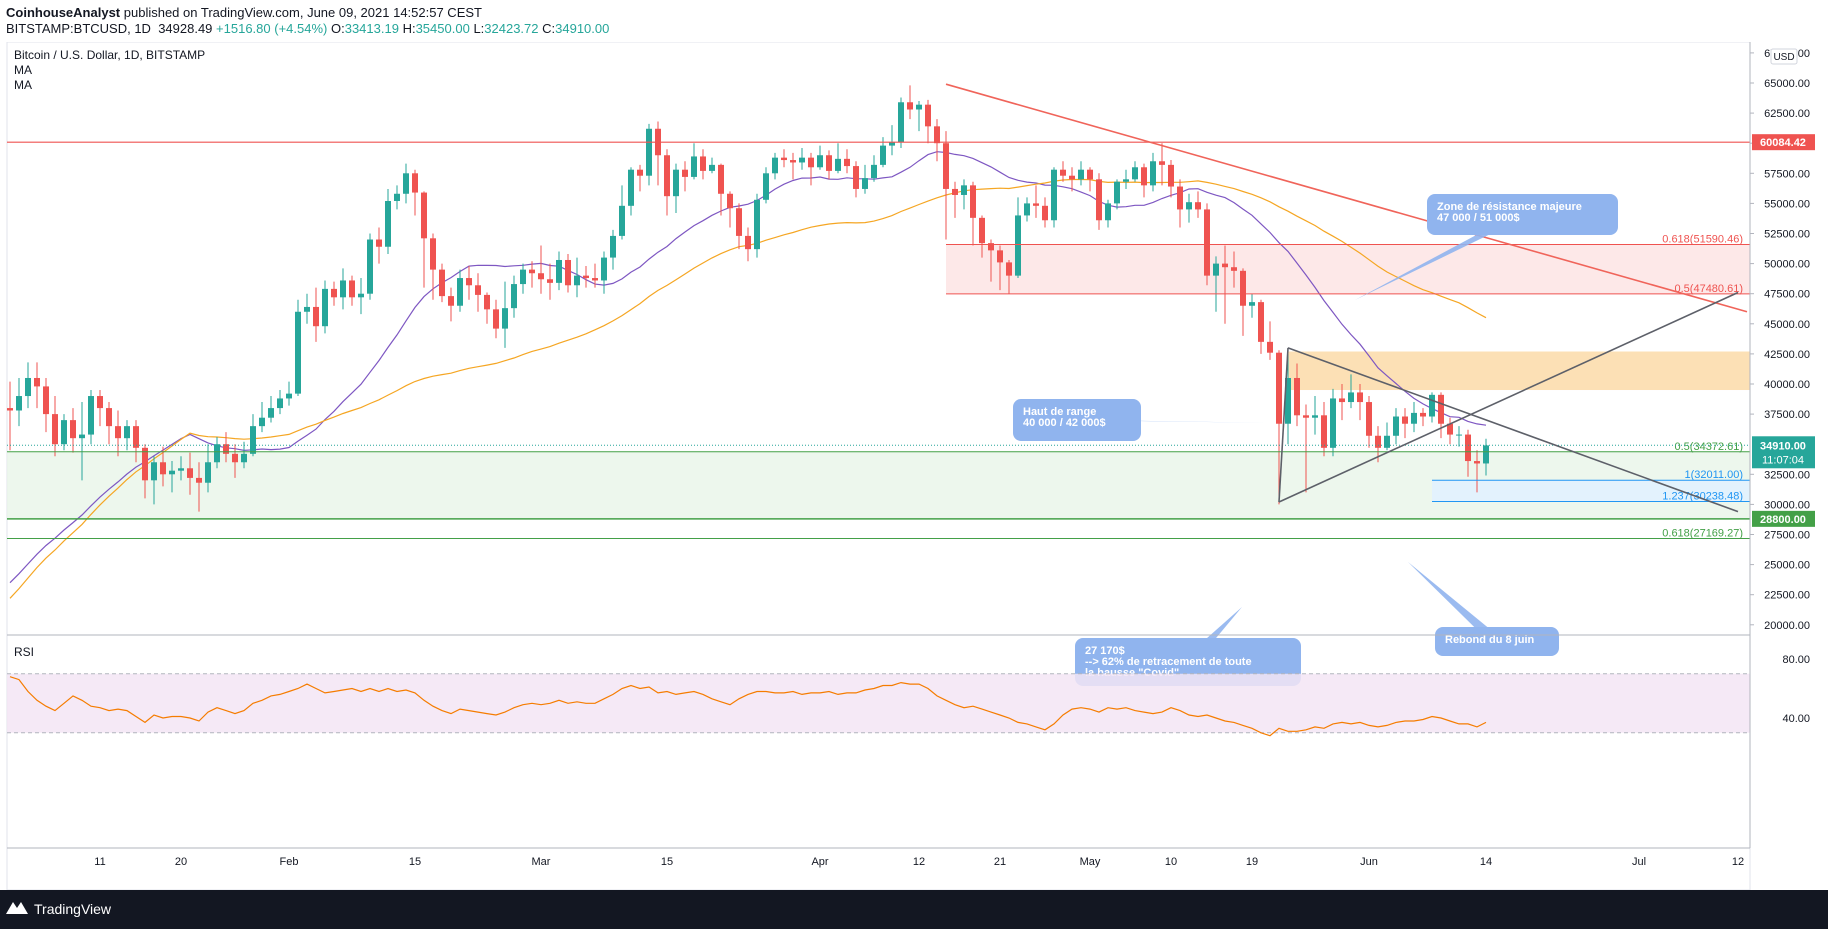  What do you see at coordinates (1346, 198) in the screenshot?
I see `trendline-resistance` at bounding box center [1346, 198].